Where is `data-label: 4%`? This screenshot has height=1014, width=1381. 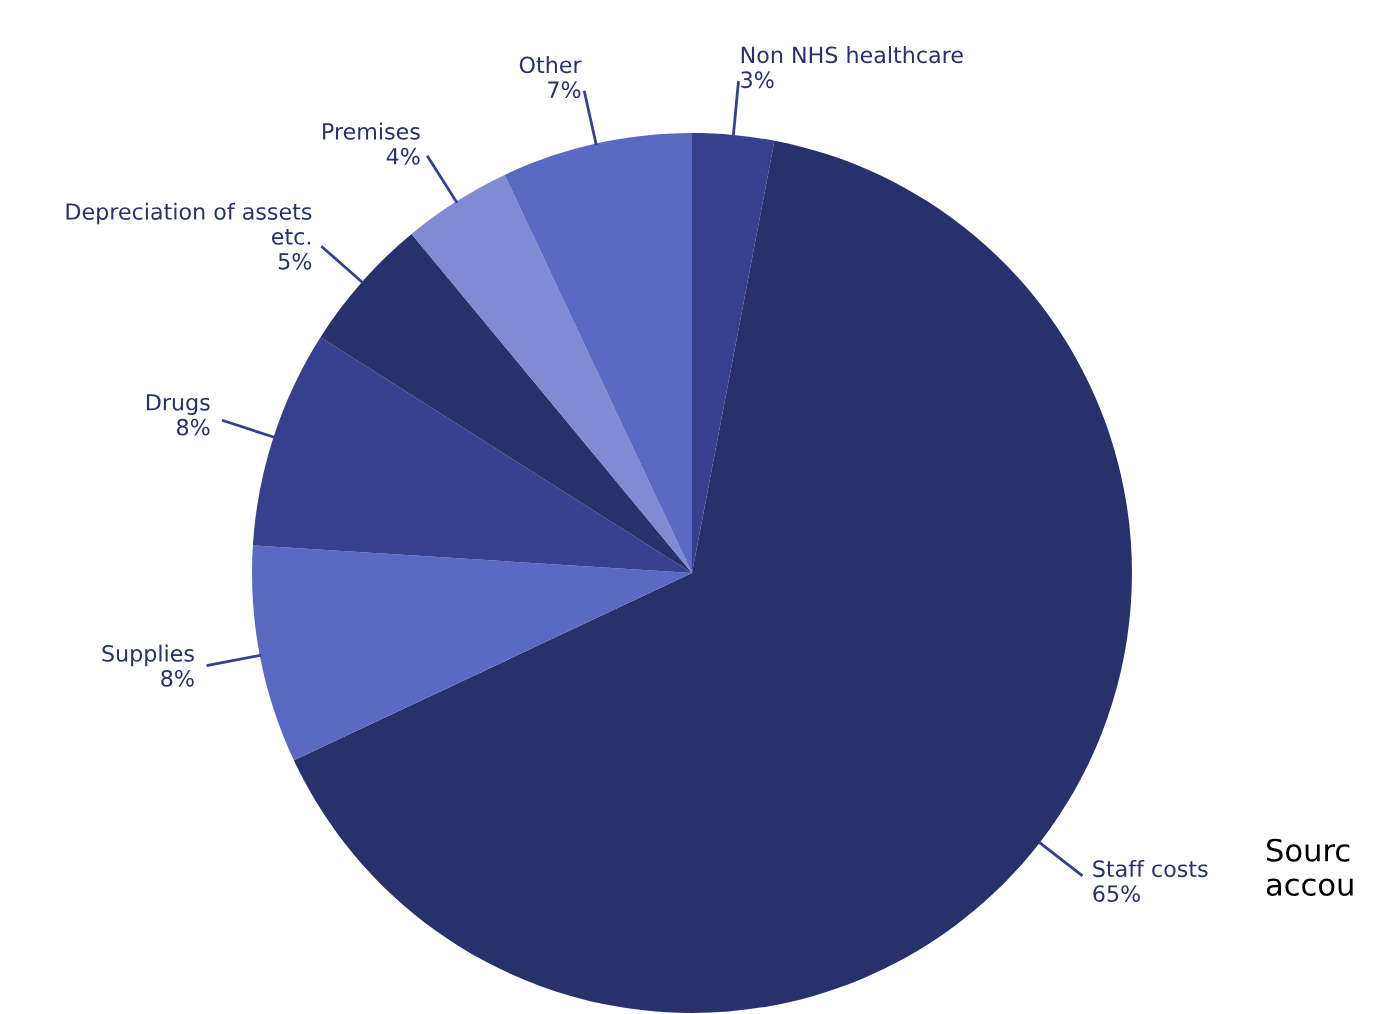 data-label: 4% is located at coordinates (403, 156).